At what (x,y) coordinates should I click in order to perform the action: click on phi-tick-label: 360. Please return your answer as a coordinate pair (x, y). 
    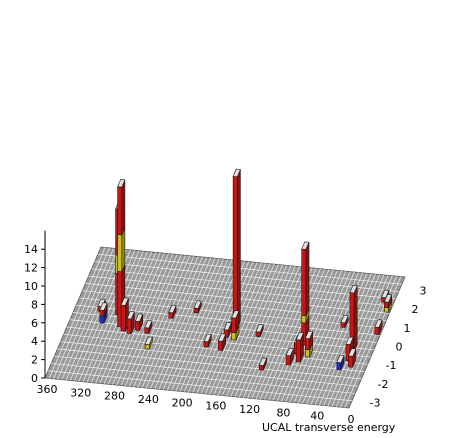
    Looking at the image, I should click on (47, 389).